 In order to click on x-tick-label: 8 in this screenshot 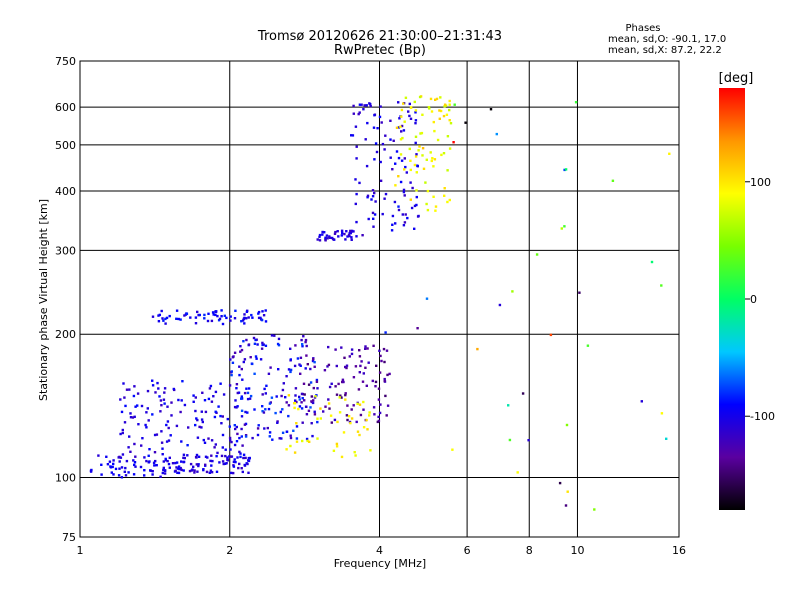, I will do `click(529, 550)`.